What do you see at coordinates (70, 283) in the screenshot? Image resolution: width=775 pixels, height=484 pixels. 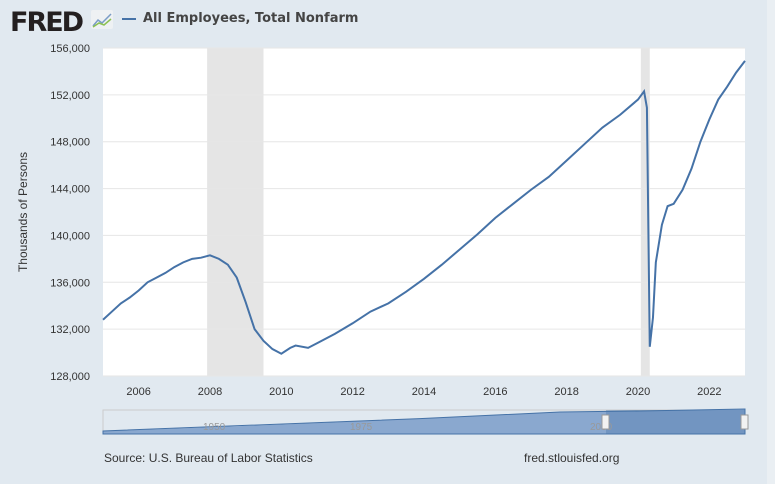 I see `y-tick-label: 136,000` at bounding box center [70, 283].